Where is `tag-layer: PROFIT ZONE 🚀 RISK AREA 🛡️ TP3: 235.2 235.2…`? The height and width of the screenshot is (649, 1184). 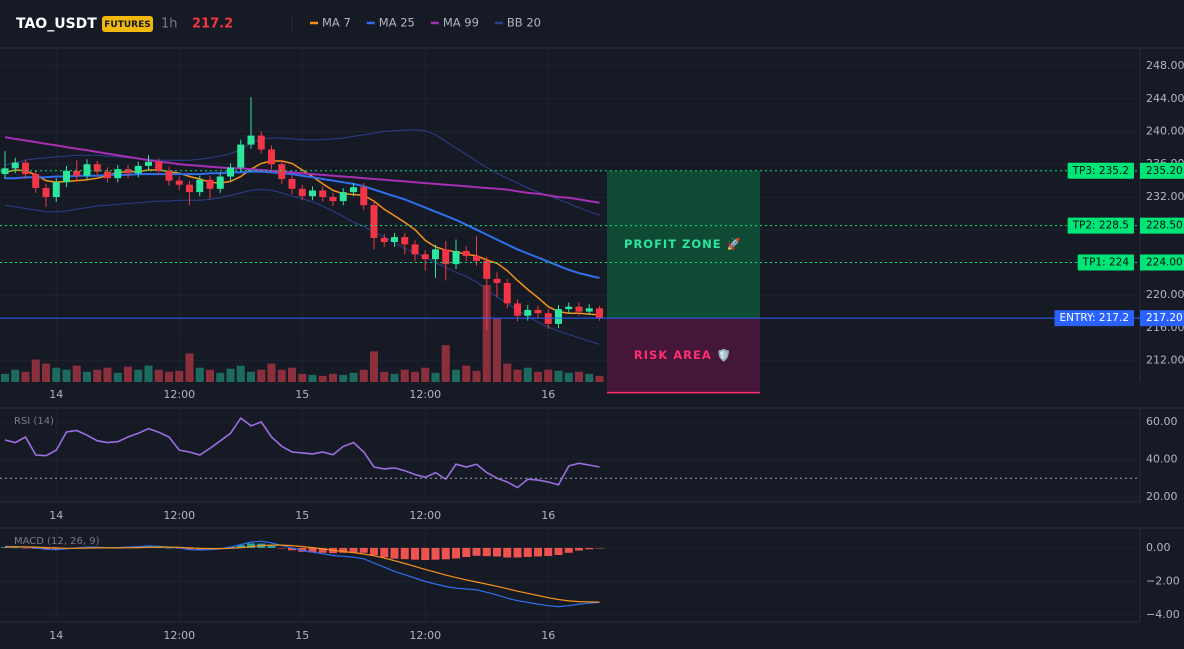
tag-layer: PROFIT ZONE 🚀 RISK AREA 🛡️ TP3: 235.2 235.2… is located at coordinates (904, 262).